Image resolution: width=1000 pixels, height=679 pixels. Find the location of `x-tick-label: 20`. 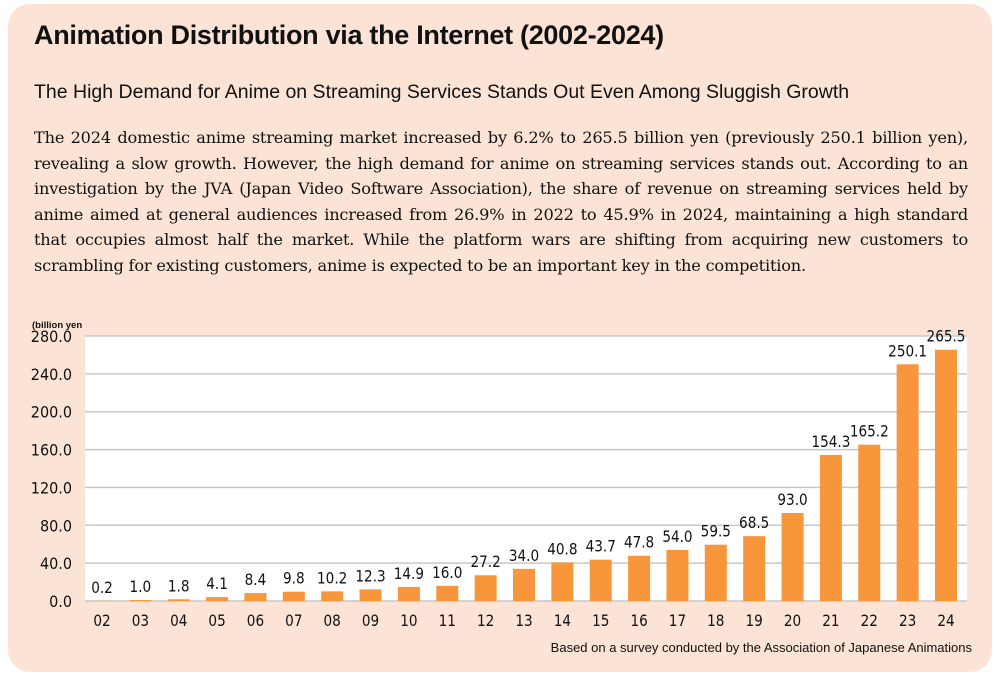

x-tick-label: 20 is located at coordinates (792, 621).